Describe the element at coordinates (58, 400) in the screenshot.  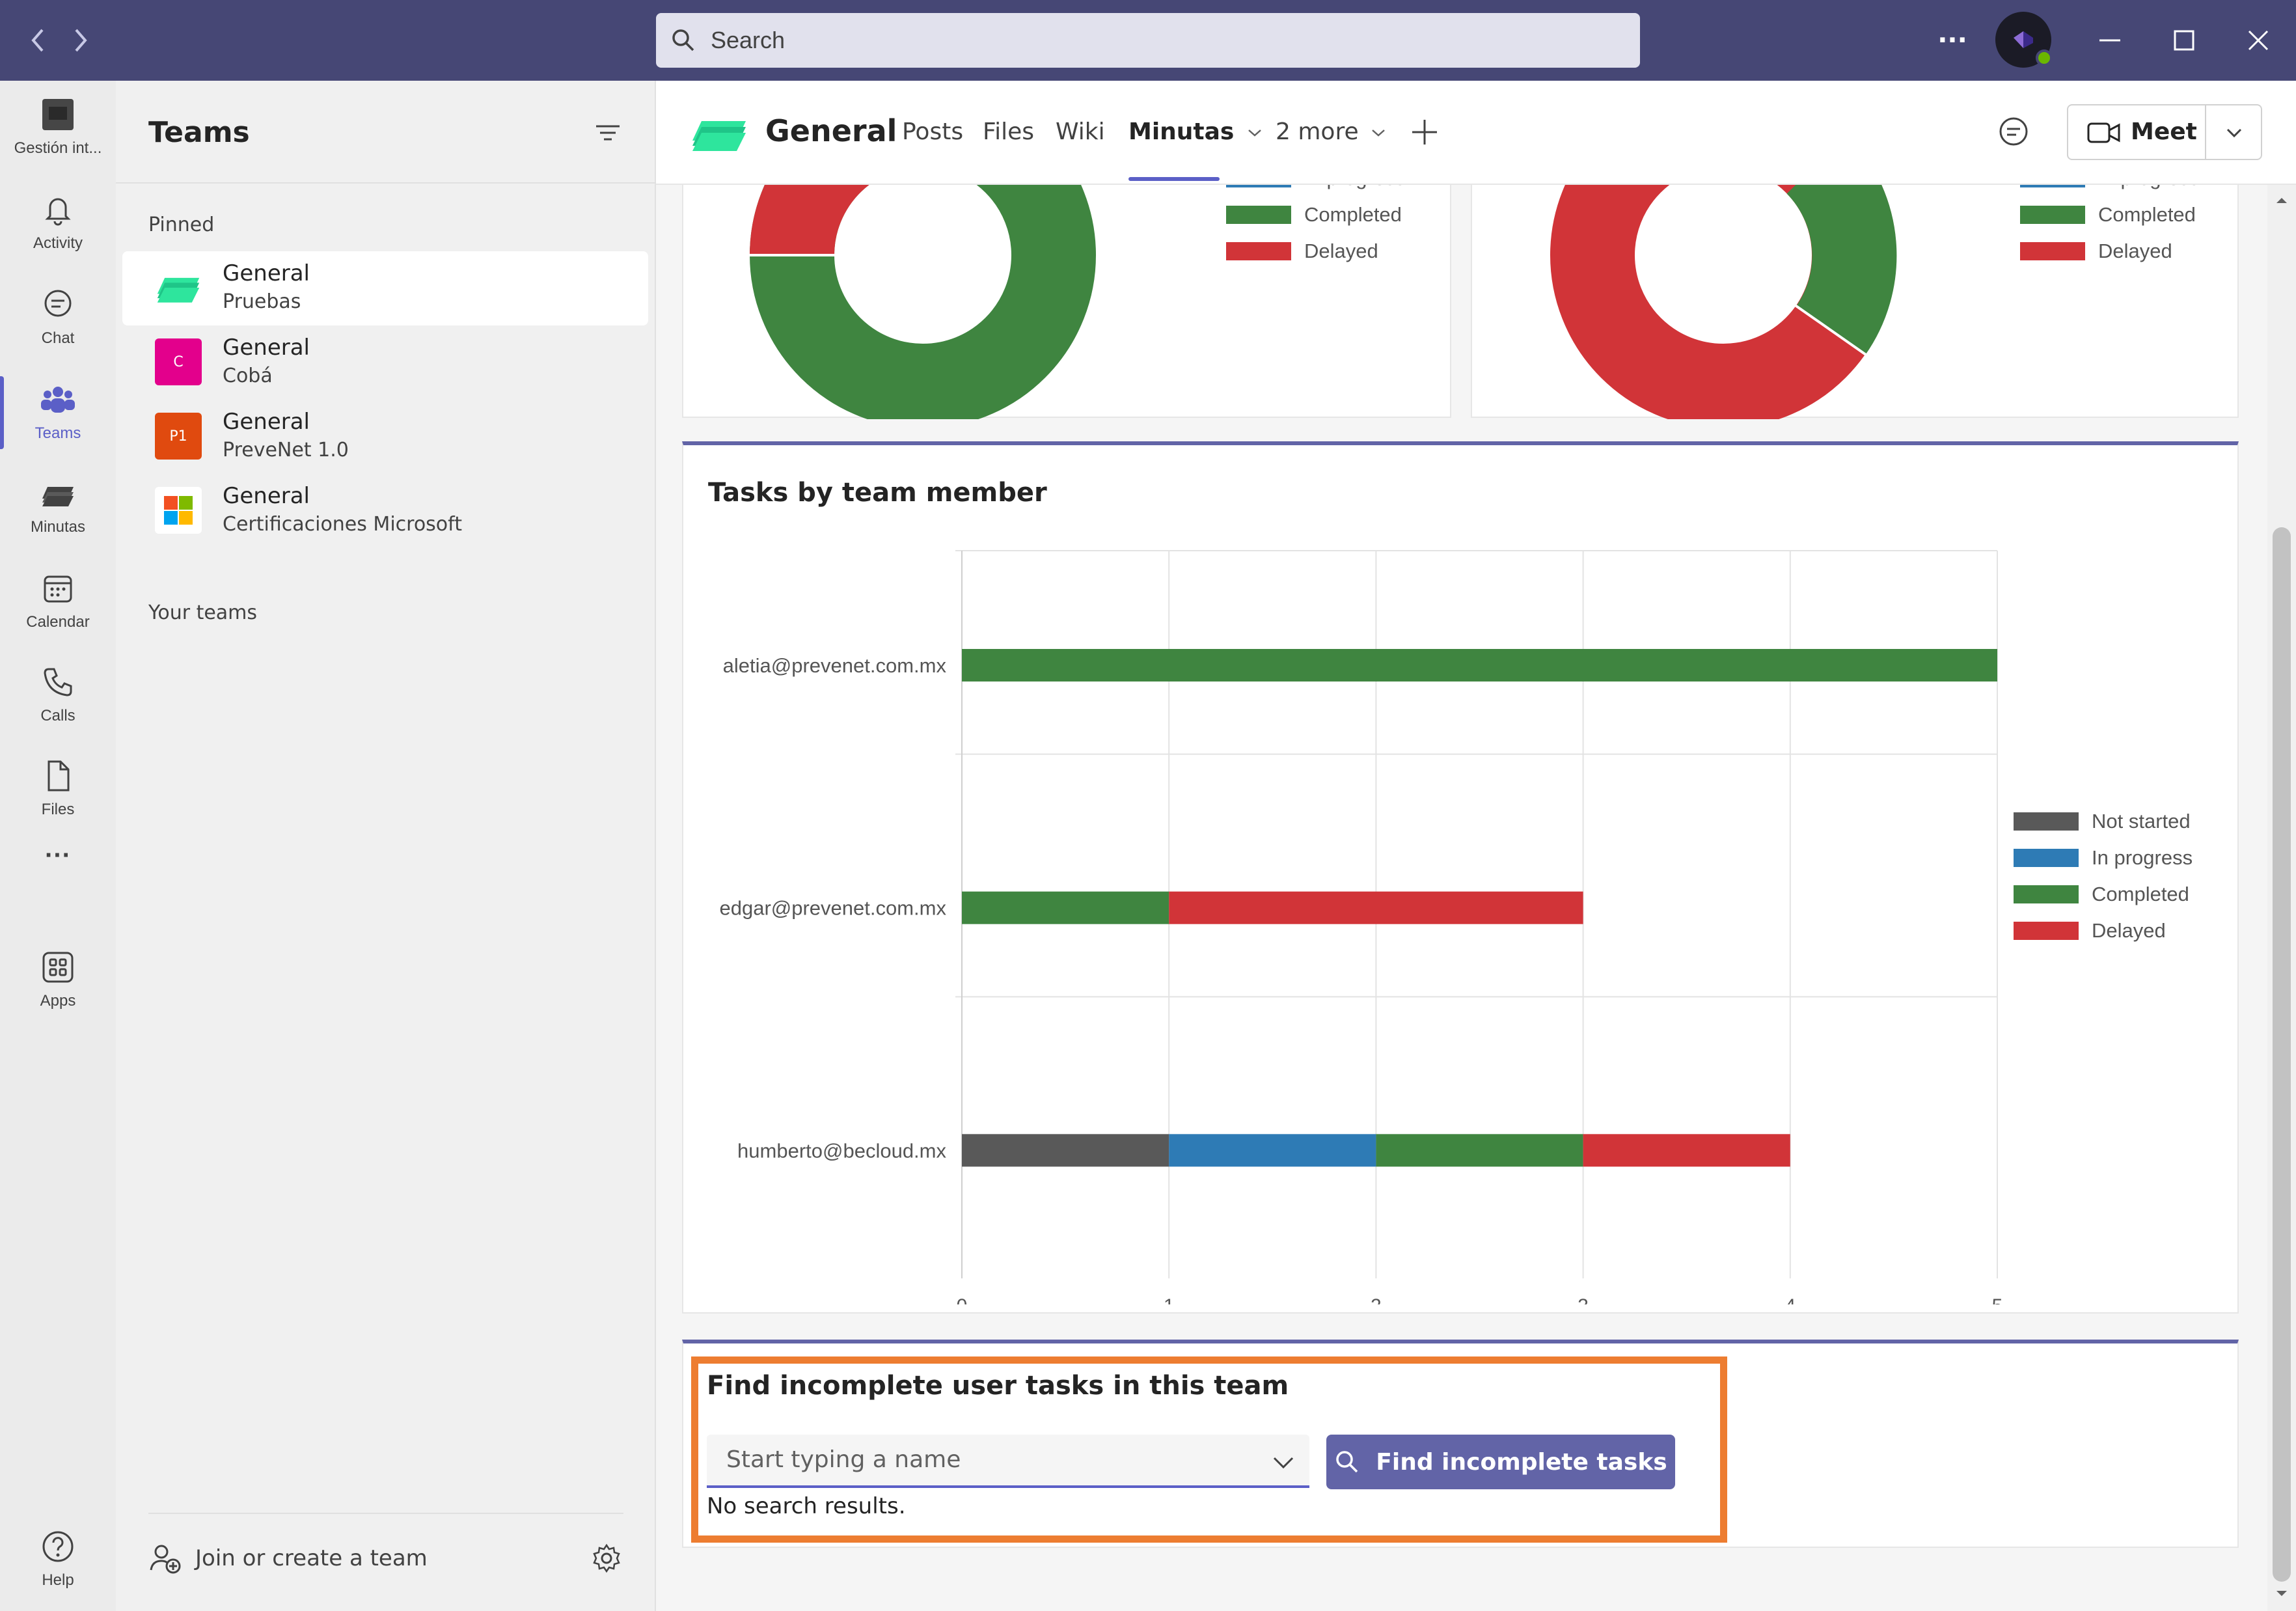
I see `teams-icon` at that location.